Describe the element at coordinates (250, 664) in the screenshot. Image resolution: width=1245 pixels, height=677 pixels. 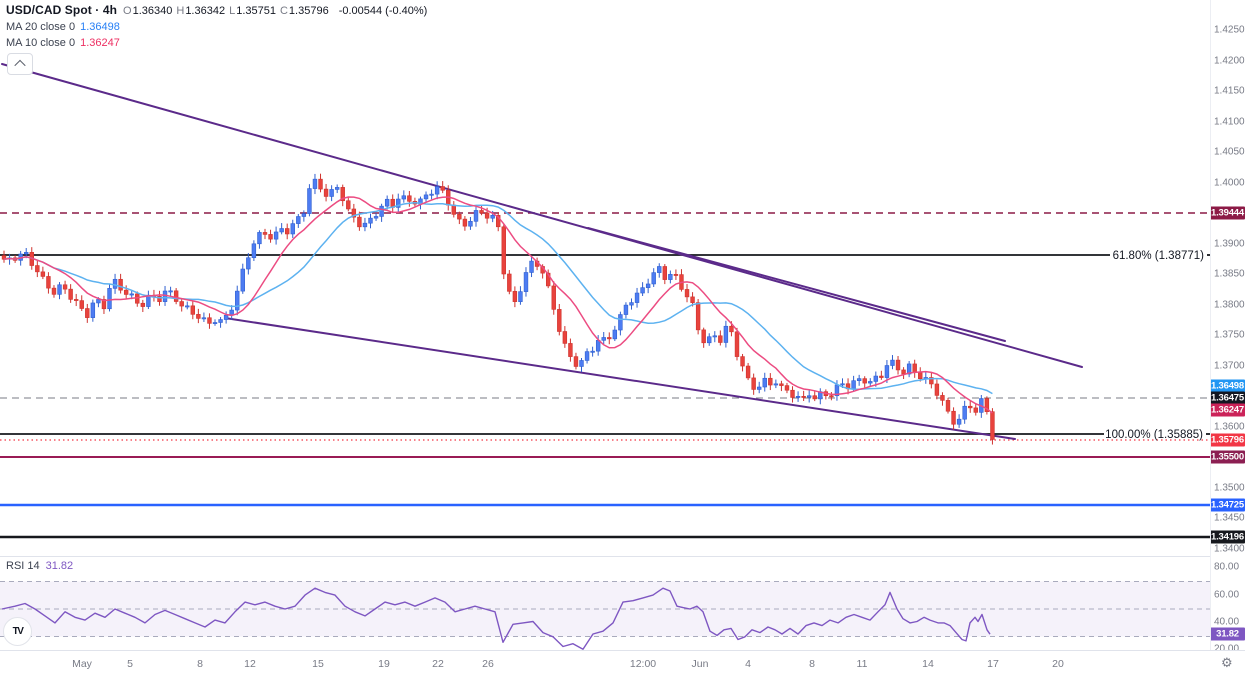
I see `time-axis-label: 12` at that location.